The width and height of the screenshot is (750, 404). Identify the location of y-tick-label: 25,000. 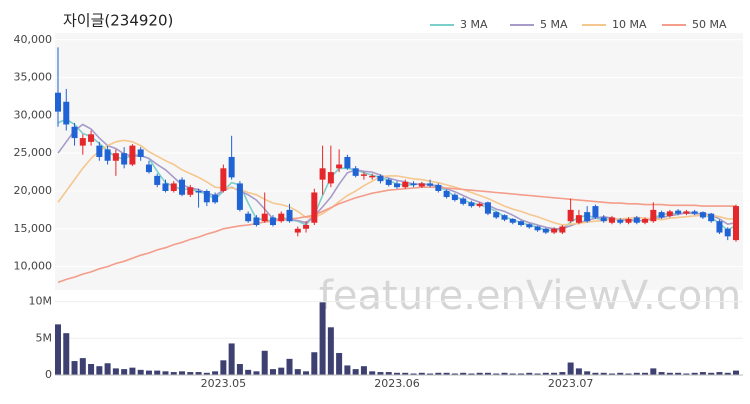
(33, 152).